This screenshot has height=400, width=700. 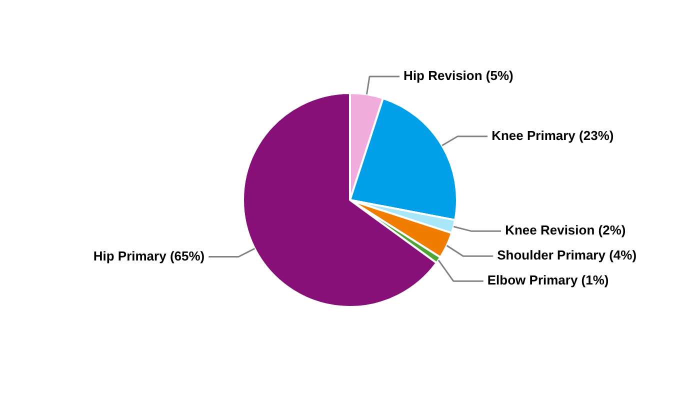 I want to click on slice-label: Knee Revision (2%), so click(x=565, y=230).